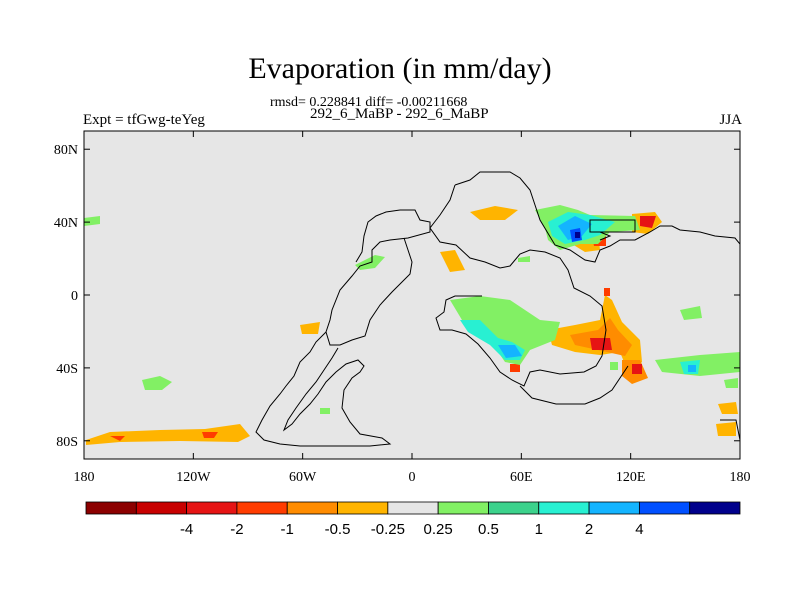 Image resolution: width=800 pixels, height=600 pixels. What do you see at coordinates (67, 442) in the screenshot?
I see `y-tick-label: 80S` at bounding box center [67, 442].